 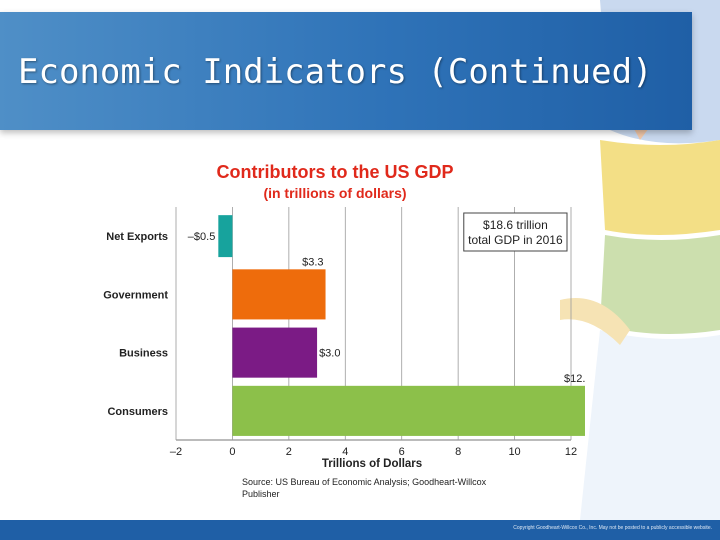 What do you see at coordinates (289, 452) in the screenshot?
I see `x-tick-label: 2` at bounding box center [289, 452].